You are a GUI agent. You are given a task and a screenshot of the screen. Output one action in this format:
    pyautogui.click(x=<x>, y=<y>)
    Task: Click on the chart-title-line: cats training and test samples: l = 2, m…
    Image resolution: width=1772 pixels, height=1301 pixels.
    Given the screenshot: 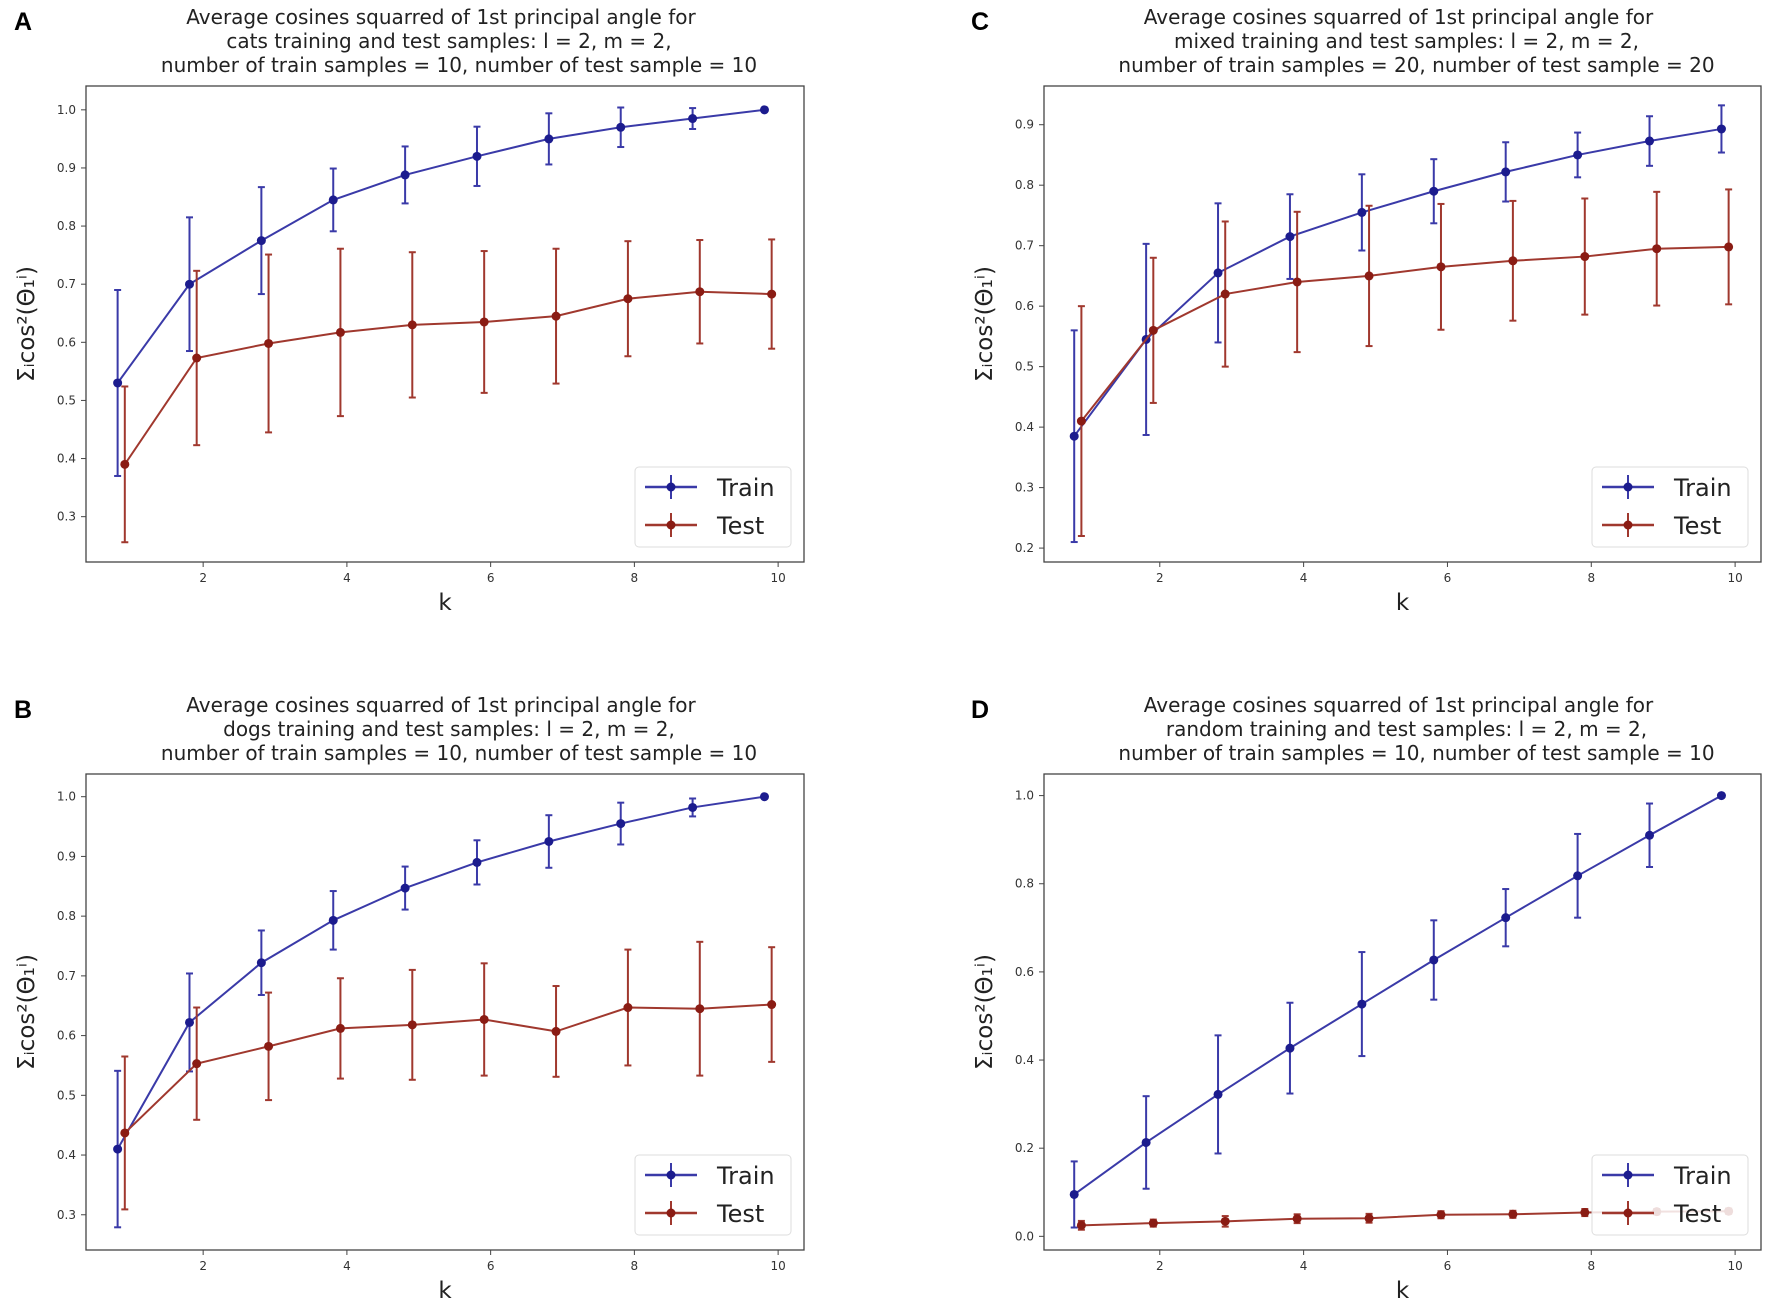 What is the action you would take?
    pyautogui.click(x=448, y=41)
    